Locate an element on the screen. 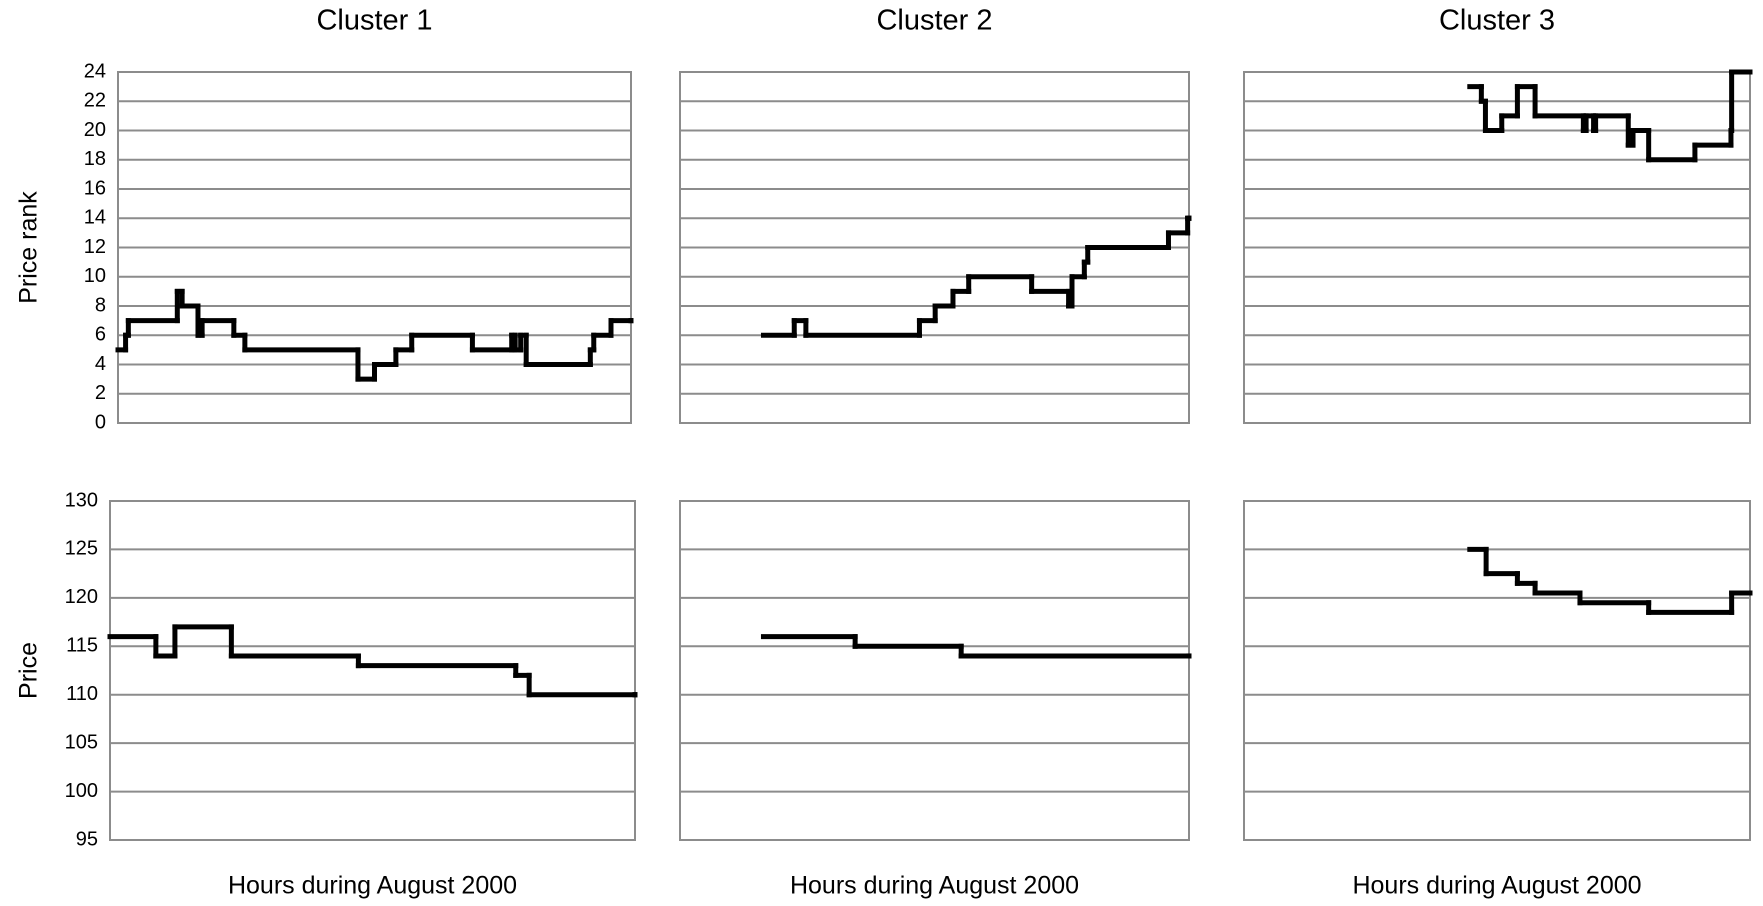  y-tick-label: 2 is located at coordinates (100, 393).